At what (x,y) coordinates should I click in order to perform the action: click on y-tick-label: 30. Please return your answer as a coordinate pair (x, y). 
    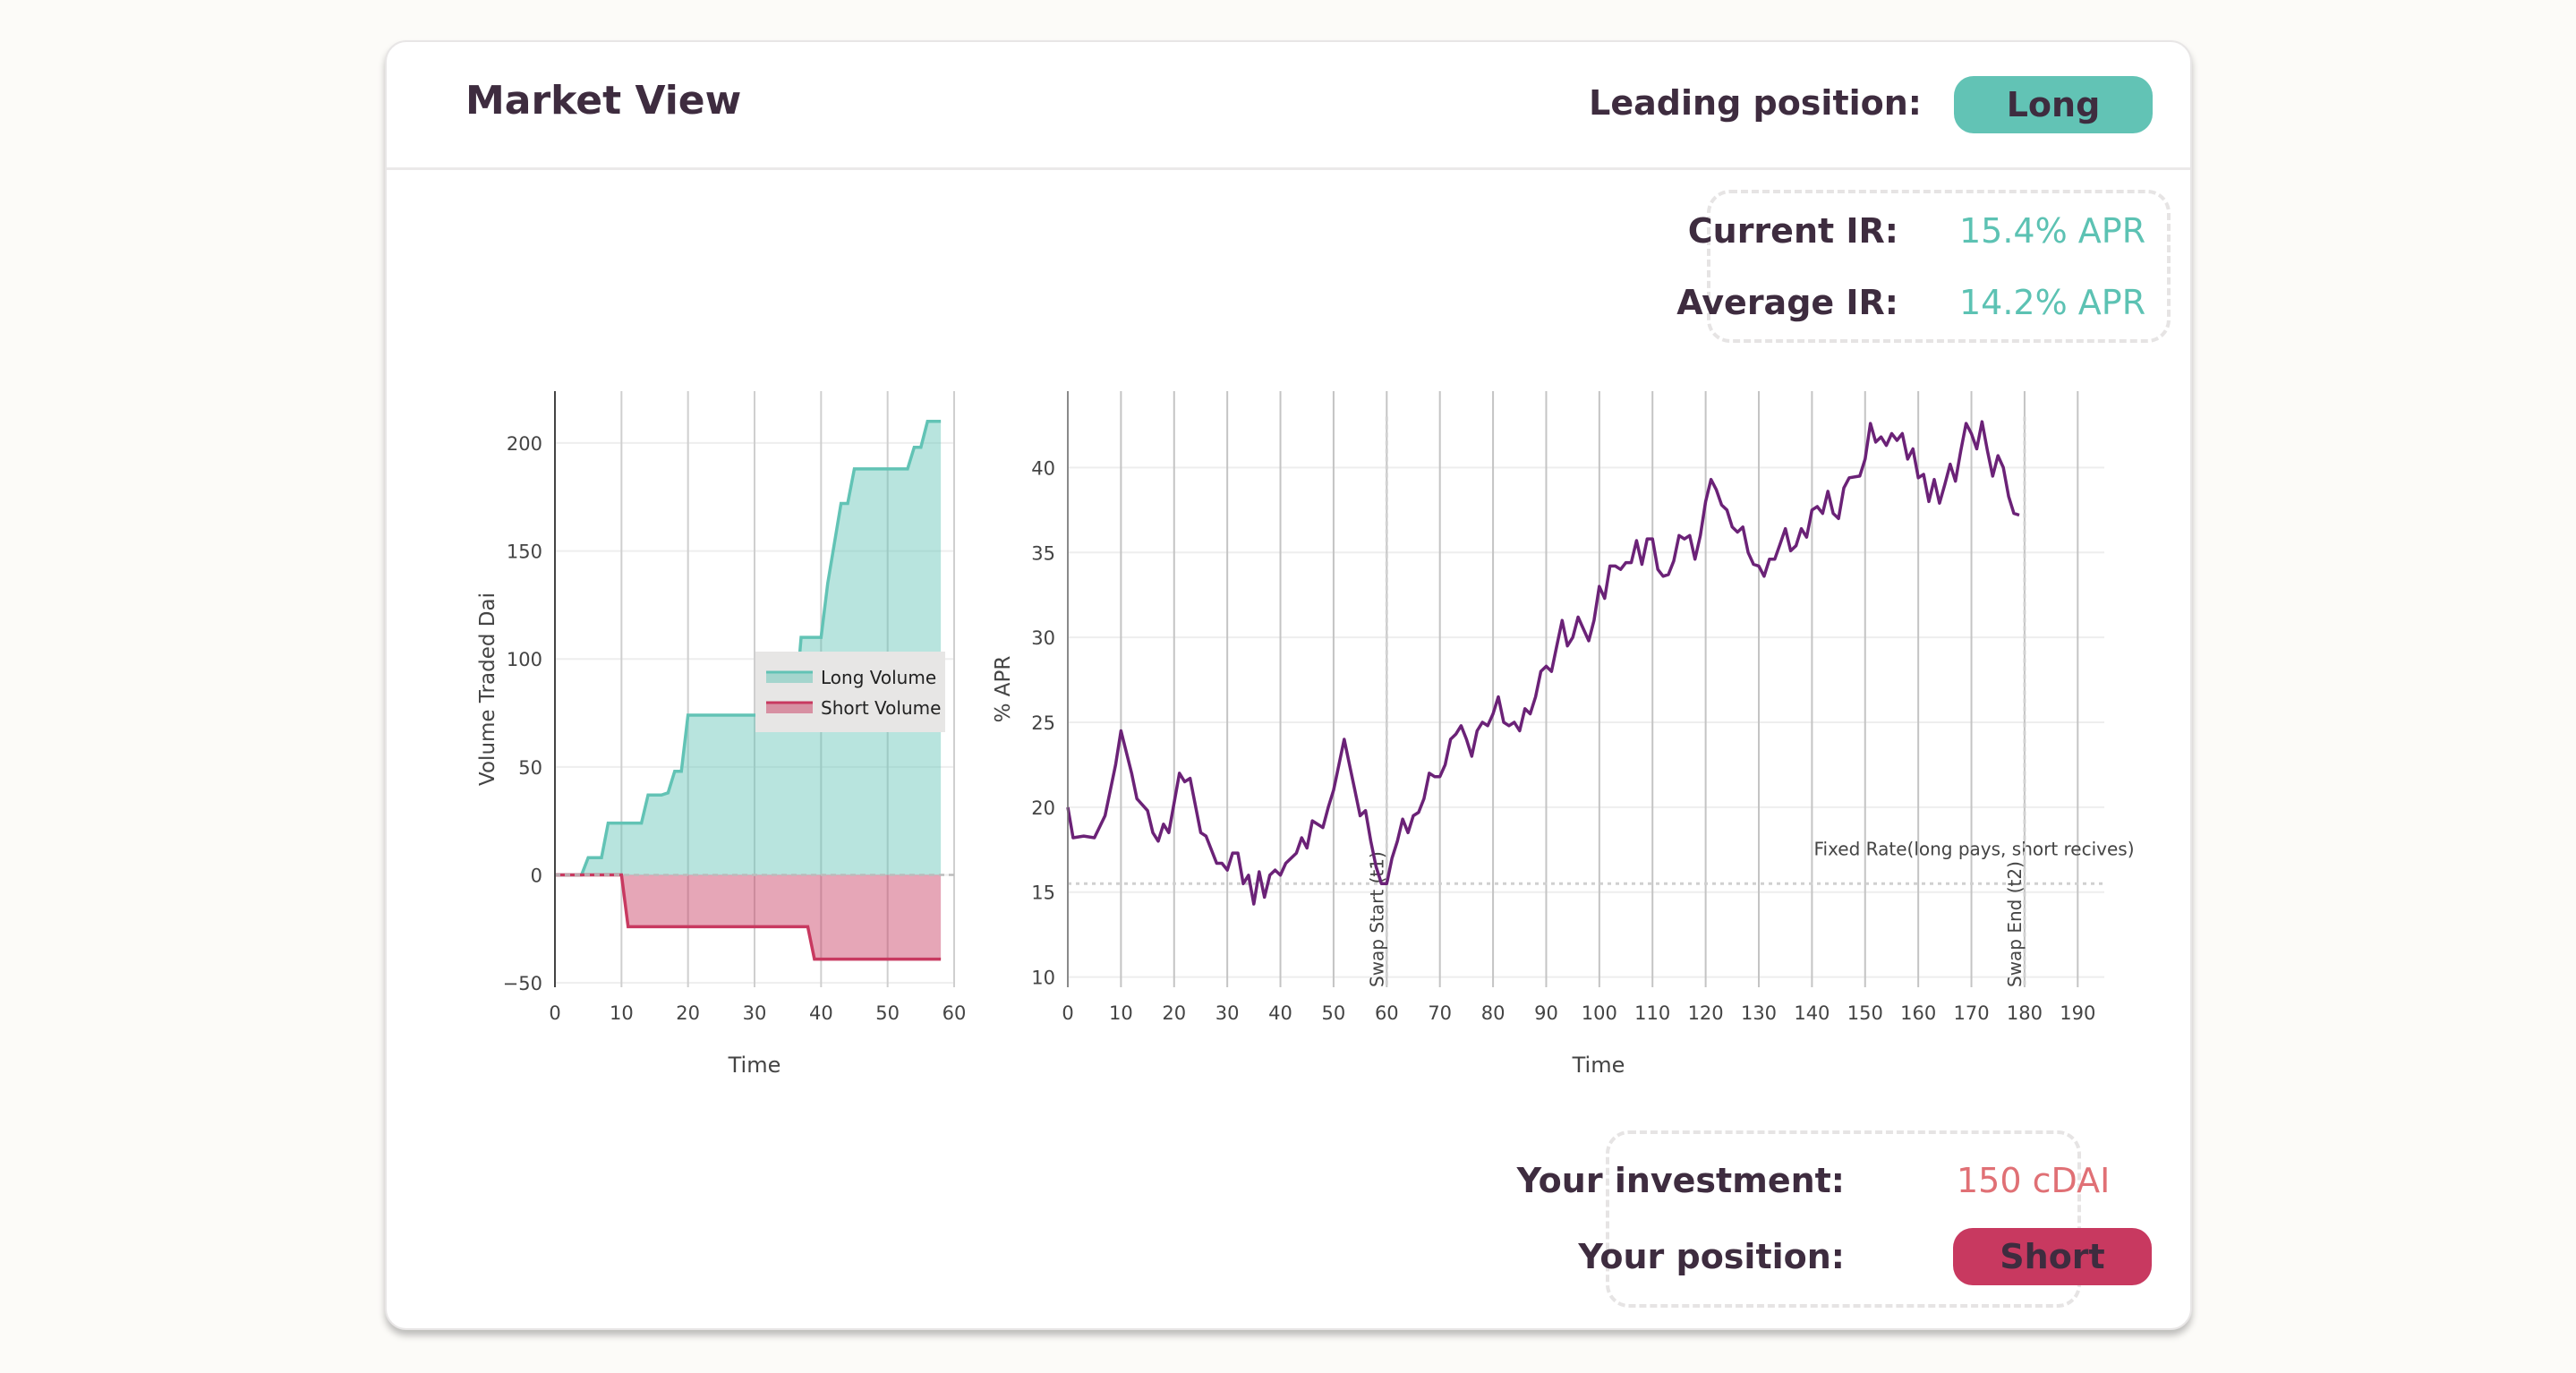
    Looking at the image, I should click on (1043, 638).